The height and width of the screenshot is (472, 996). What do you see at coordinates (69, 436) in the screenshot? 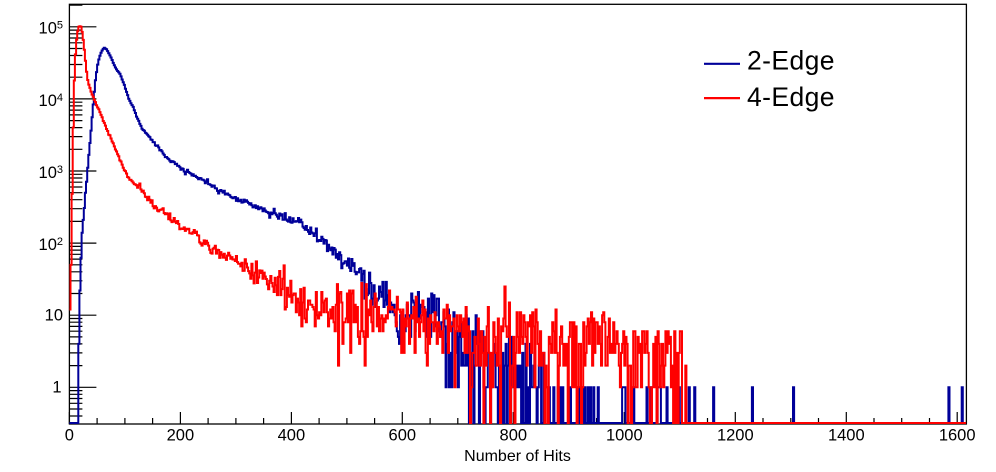
I see `svg-text: 0` at bounding box center [69, 436].